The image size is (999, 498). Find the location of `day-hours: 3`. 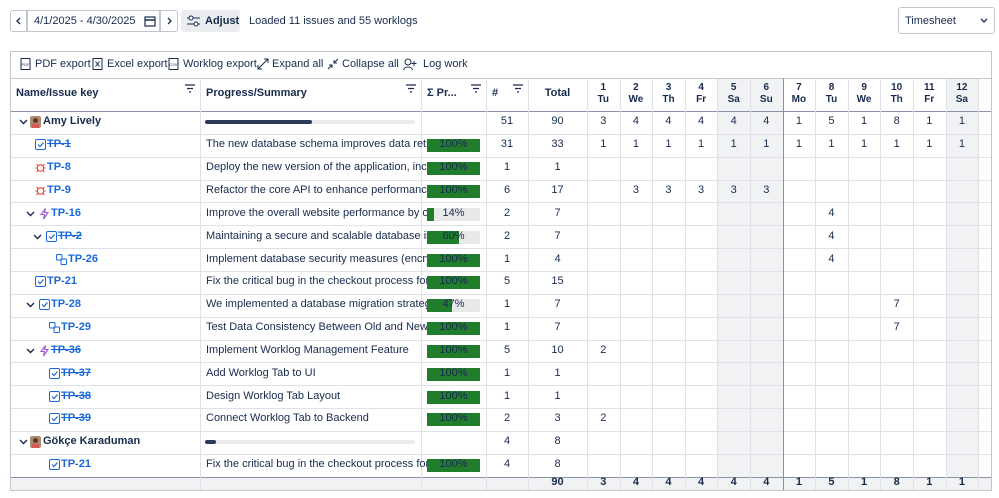

day-hours: 3 is located at coordinates (603, 121).